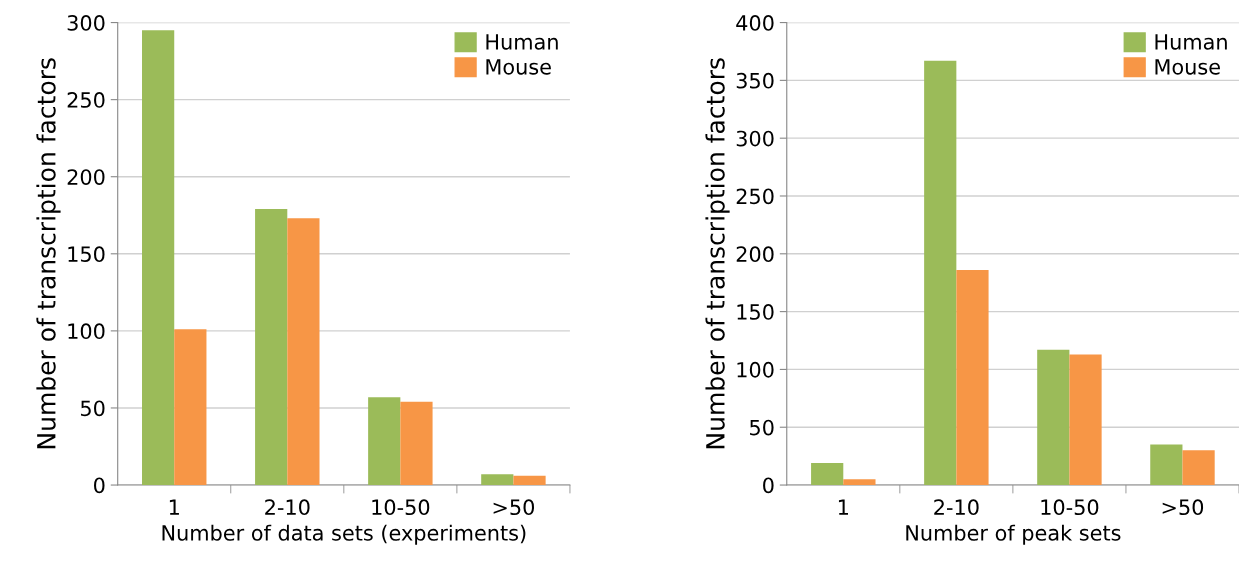 The image size is (1239, 564). What do you see at coordinates (1013, 534) in the screenshot?
I see `x-axis-title: Number of peak sets` at bounding box center [1013, 534].